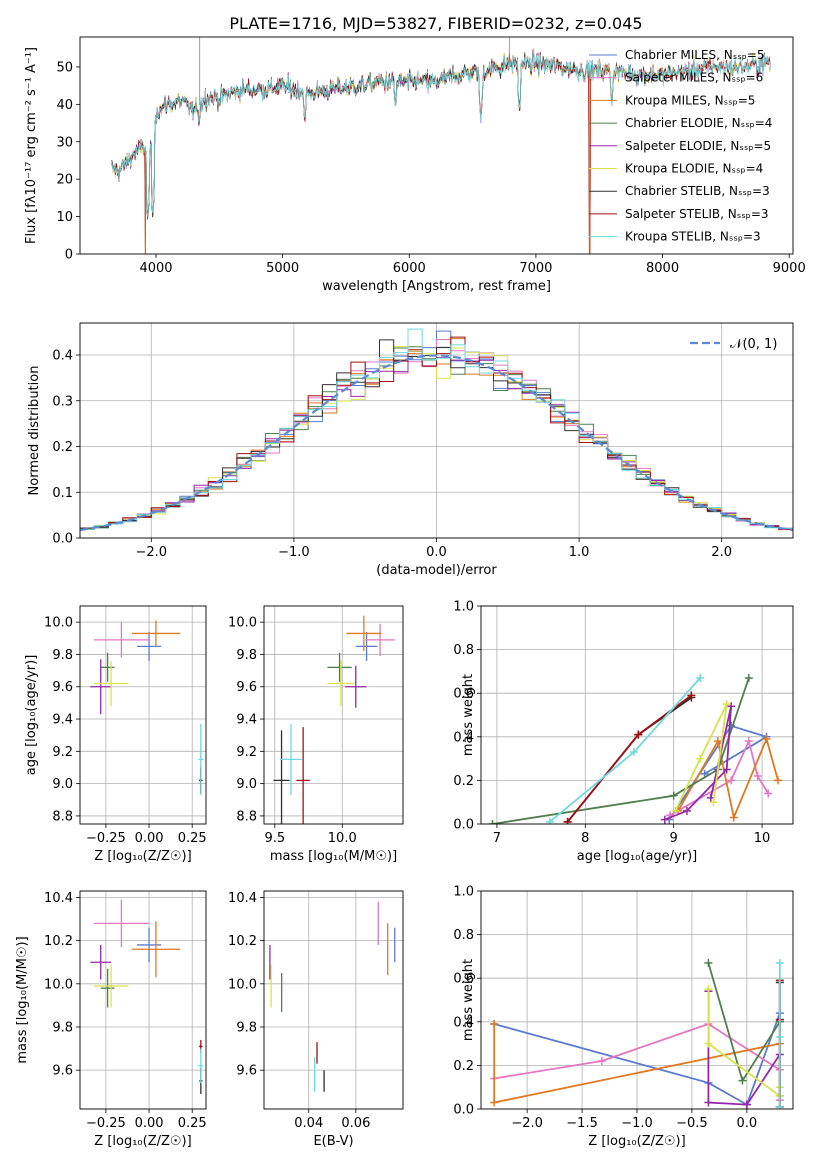  I want to click on y-tick-label: 9.8, so click(246, 655).